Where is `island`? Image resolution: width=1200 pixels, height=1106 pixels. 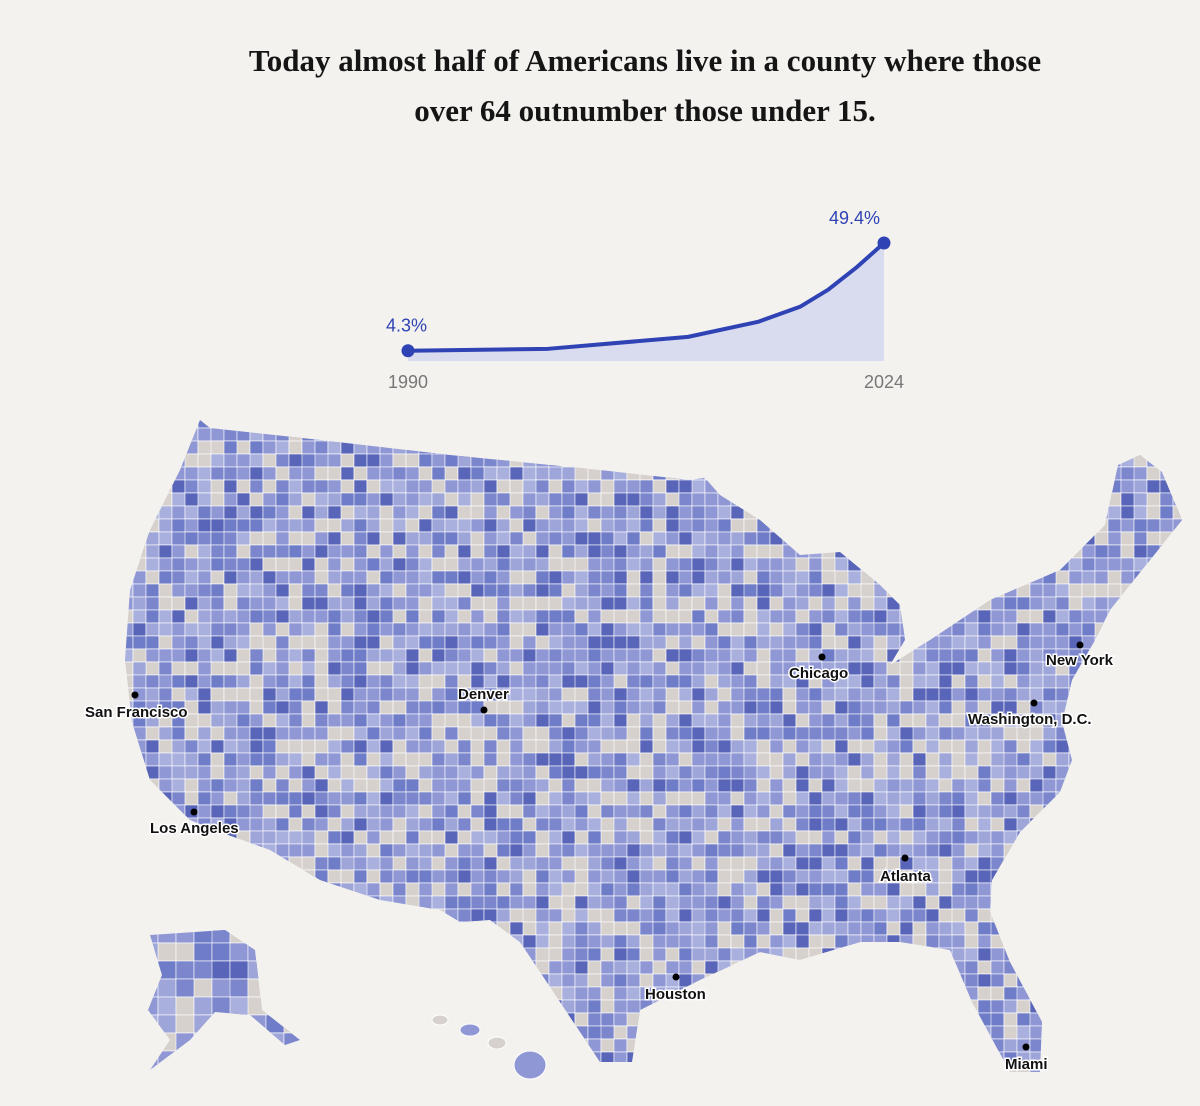 island is located at coordinates (530, 1065).